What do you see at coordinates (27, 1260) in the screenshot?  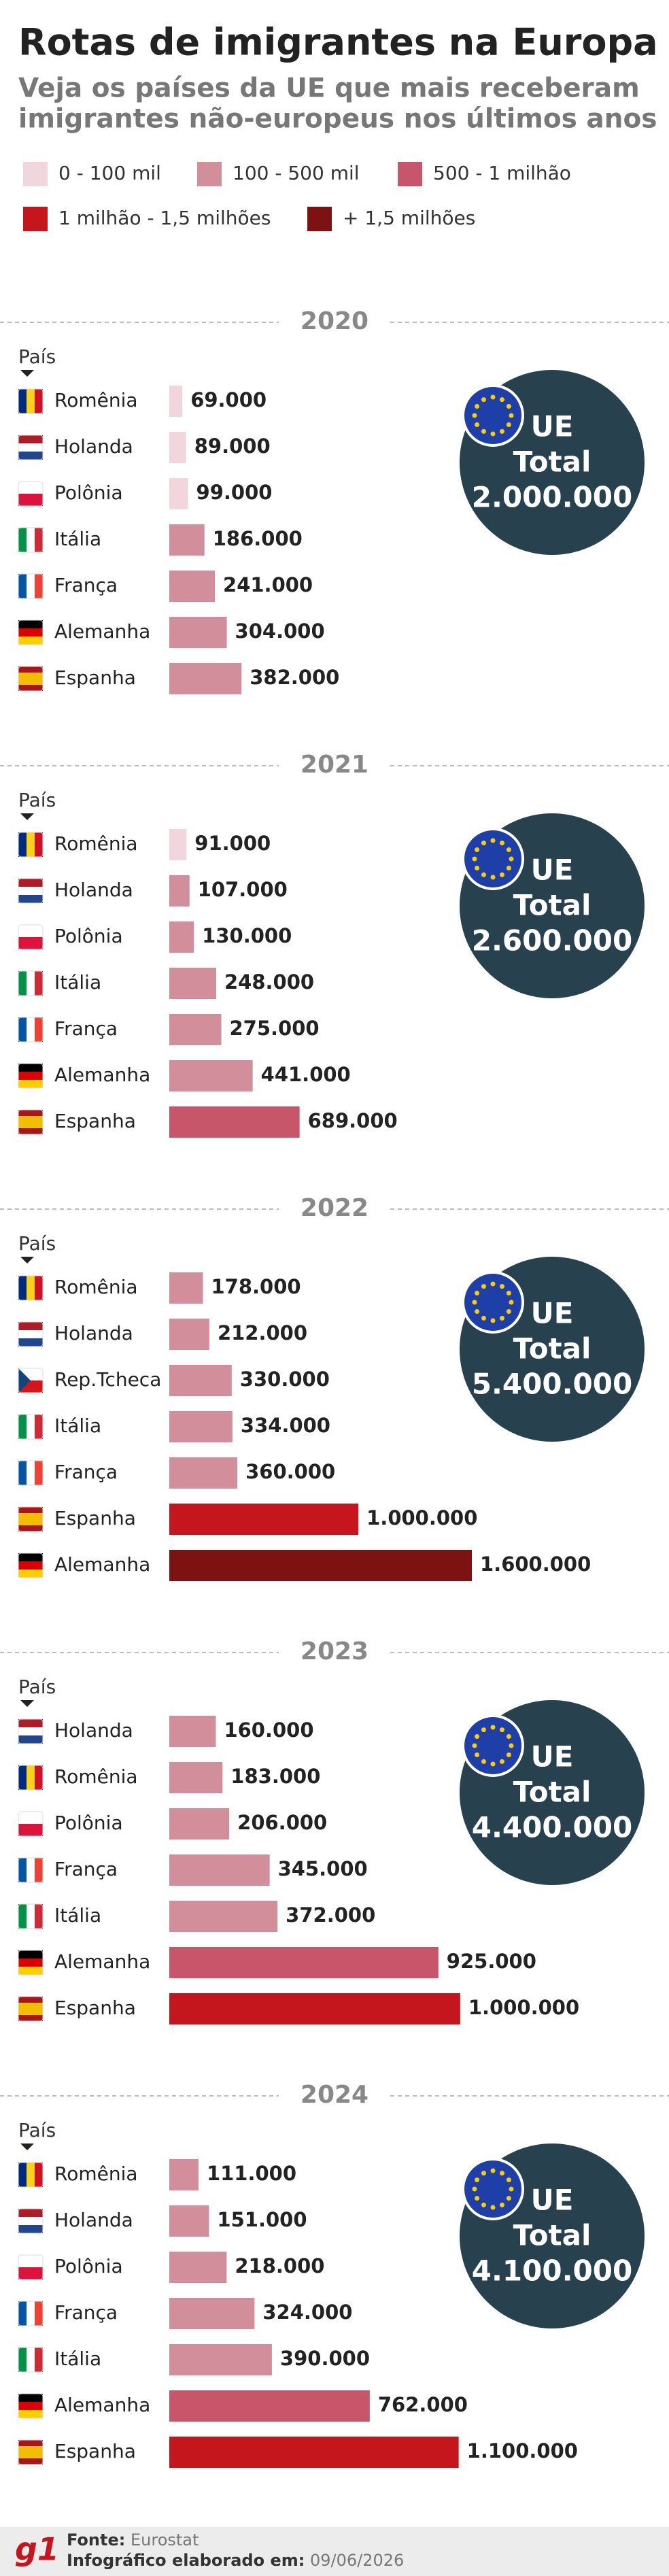 I see `axis-arrow` at bounding box center [27, 1260].